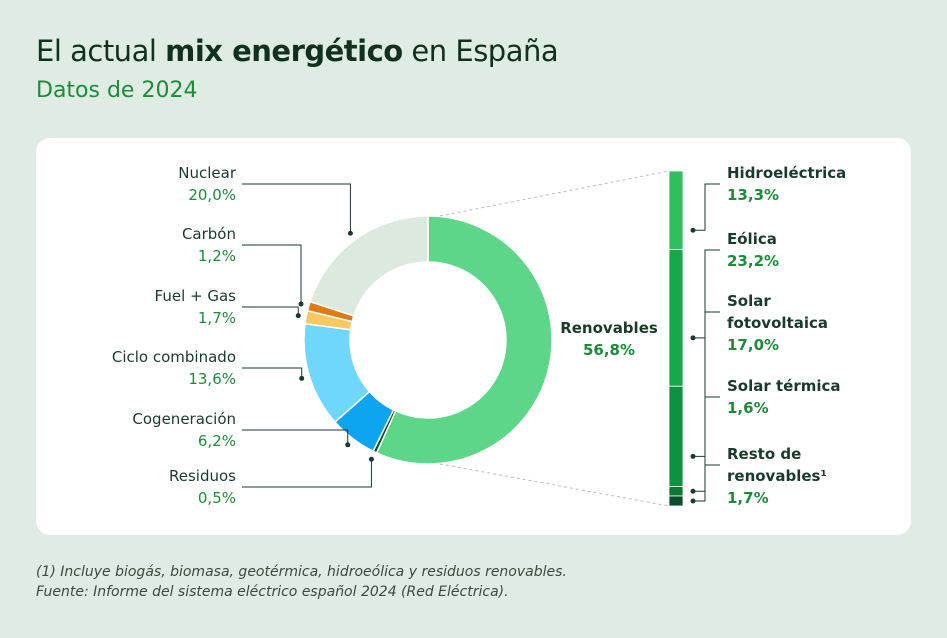 This screenshot has width=947, height=638. What do you see at coordinates (777, 312) in the screenshot?
I see `category-label: Solar fotovoltaica` at bounding box center [777, 312].